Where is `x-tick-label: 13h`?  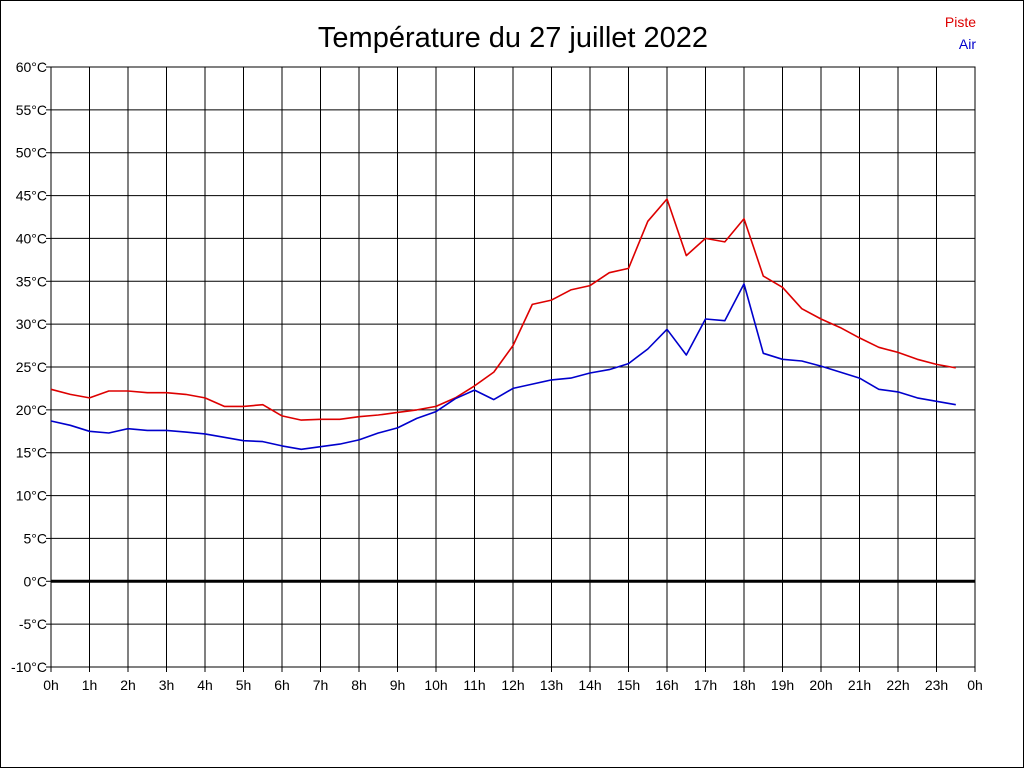
x-tick-label: 13h is located at coordinates (551, 685).